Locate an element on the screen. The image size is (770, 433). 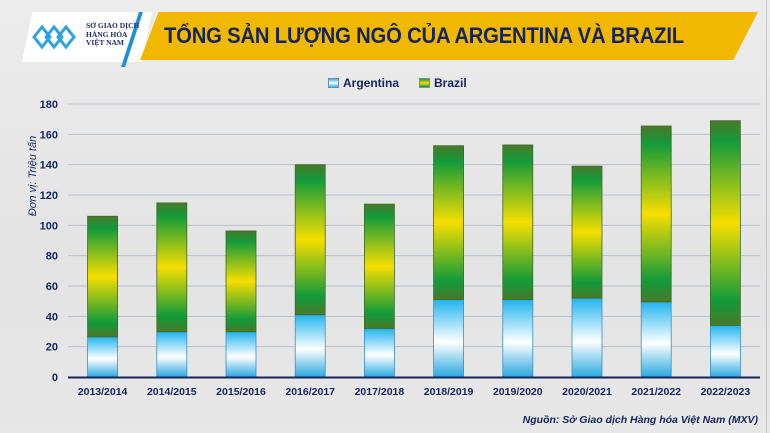
bar-brazil-2022-2023 is located at coordinates (725, 223).